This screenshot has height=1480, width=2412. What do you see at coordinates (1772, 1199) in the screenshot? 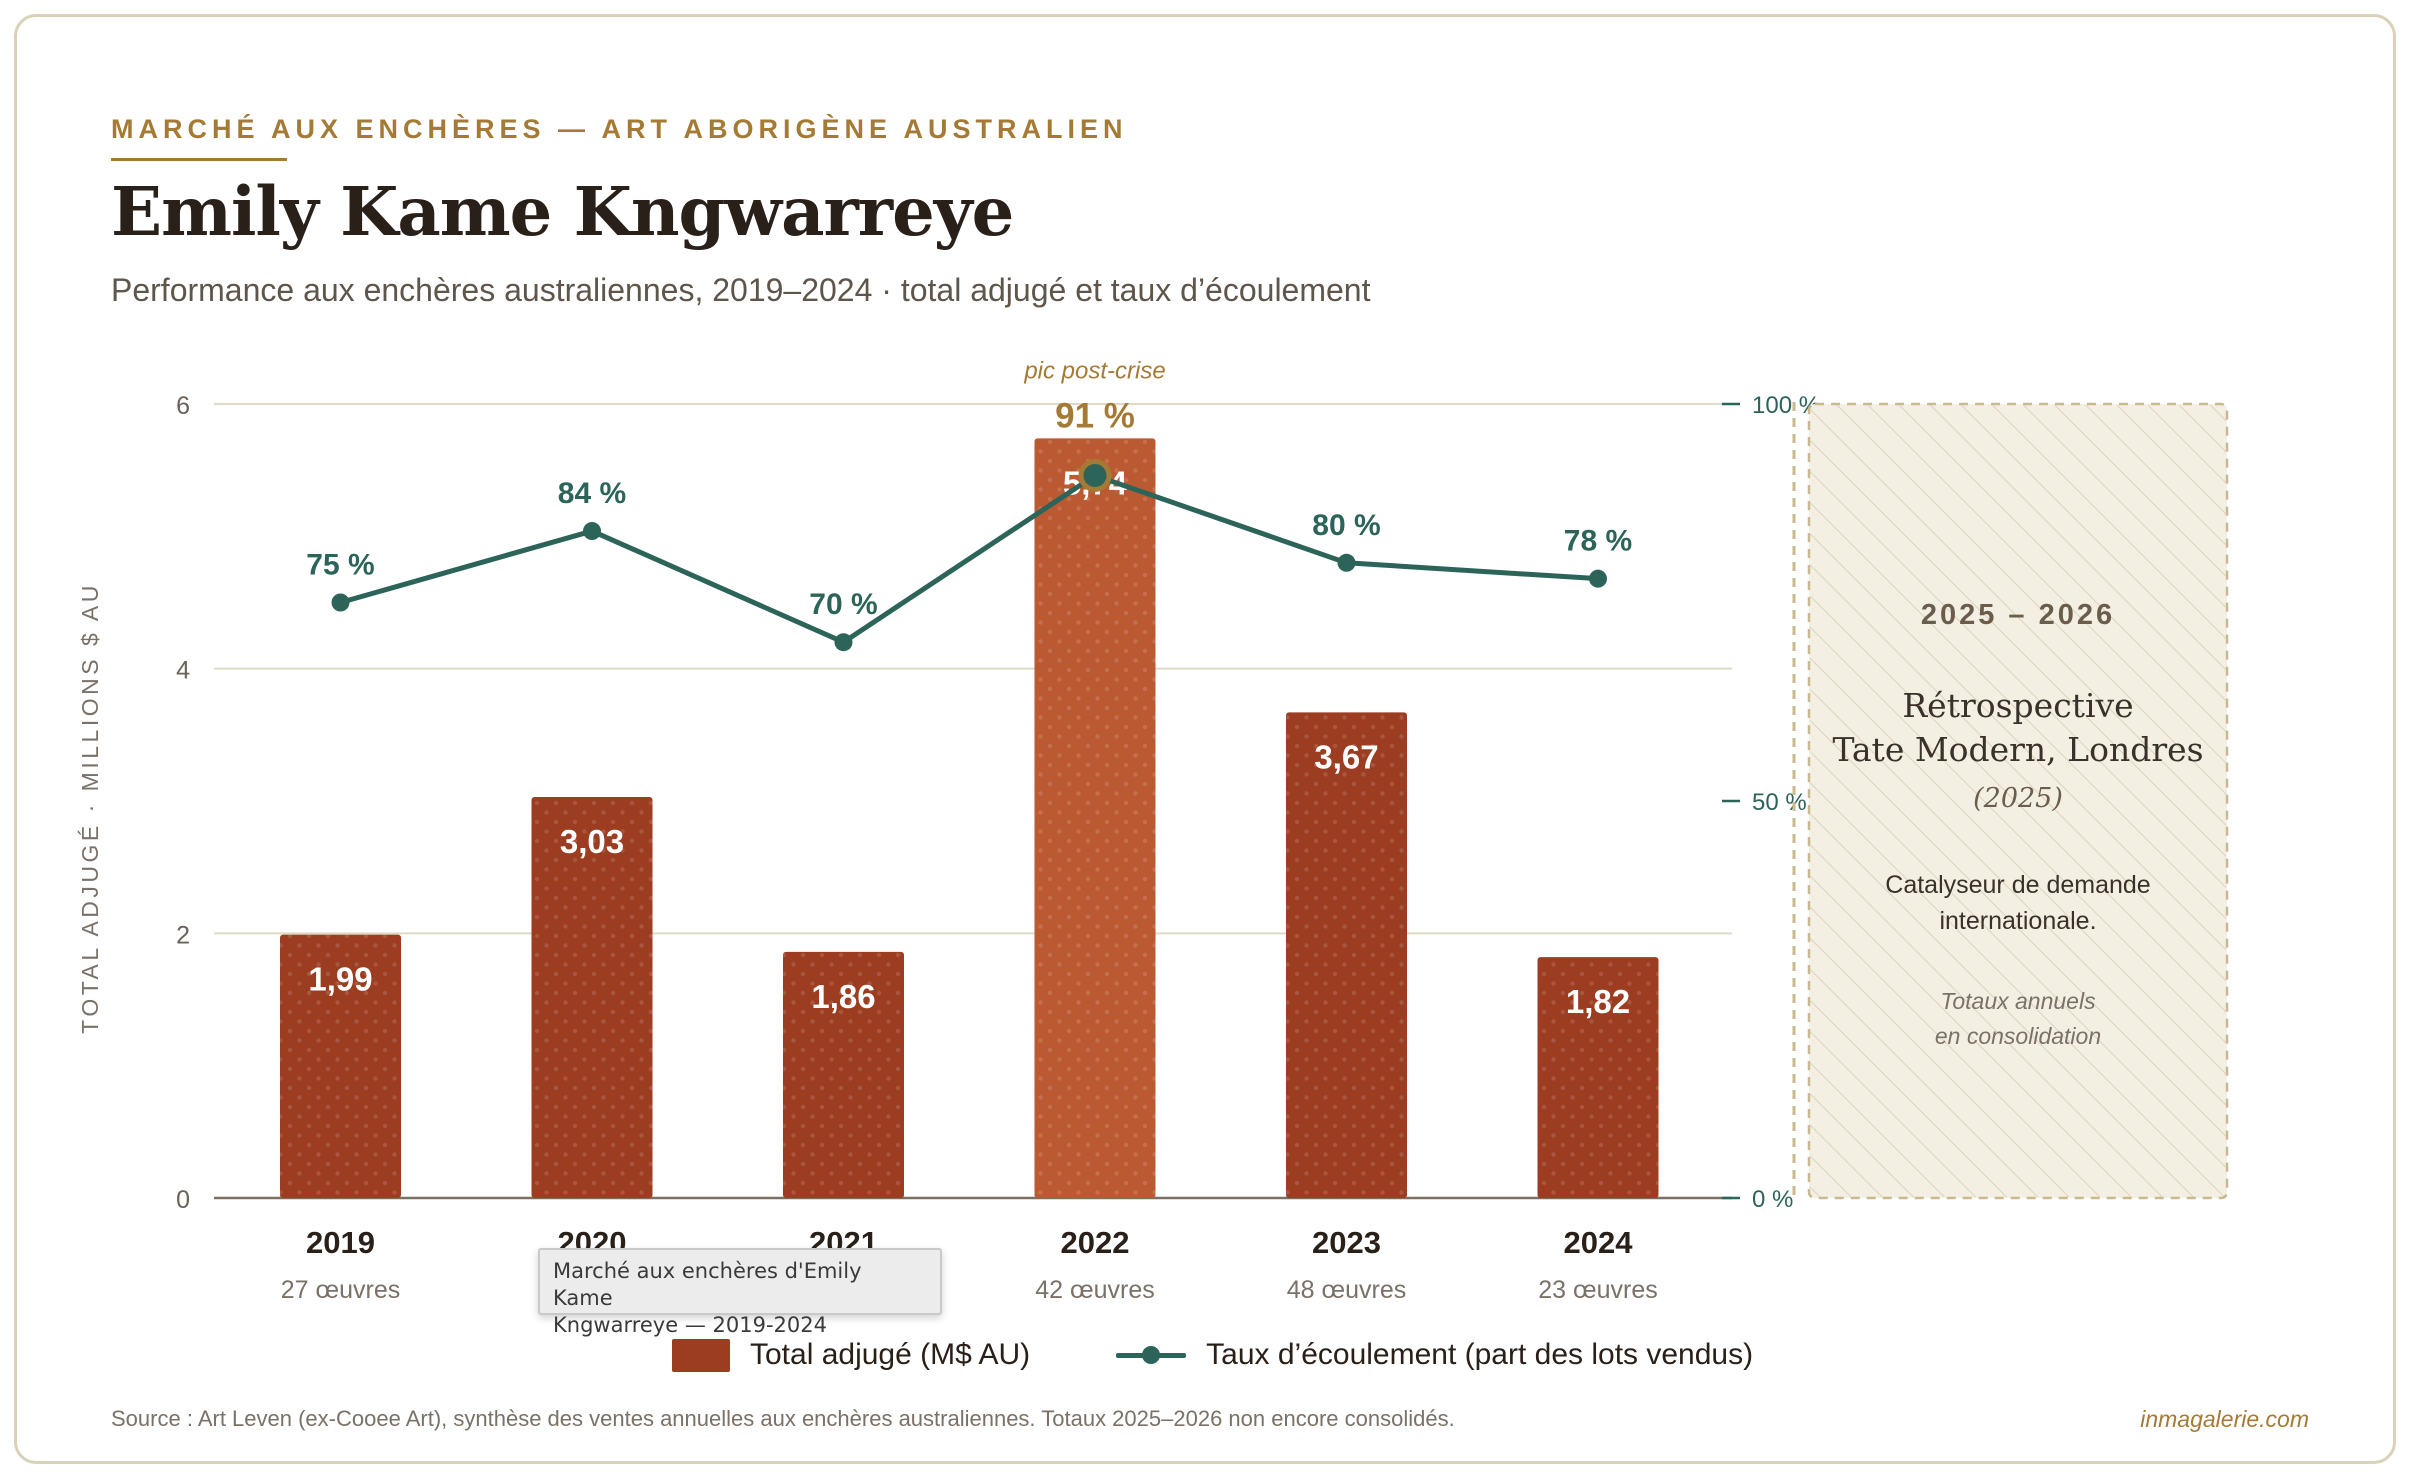
I see `y2-tick-label: 0 %` at bounding box center [1772, 1199].